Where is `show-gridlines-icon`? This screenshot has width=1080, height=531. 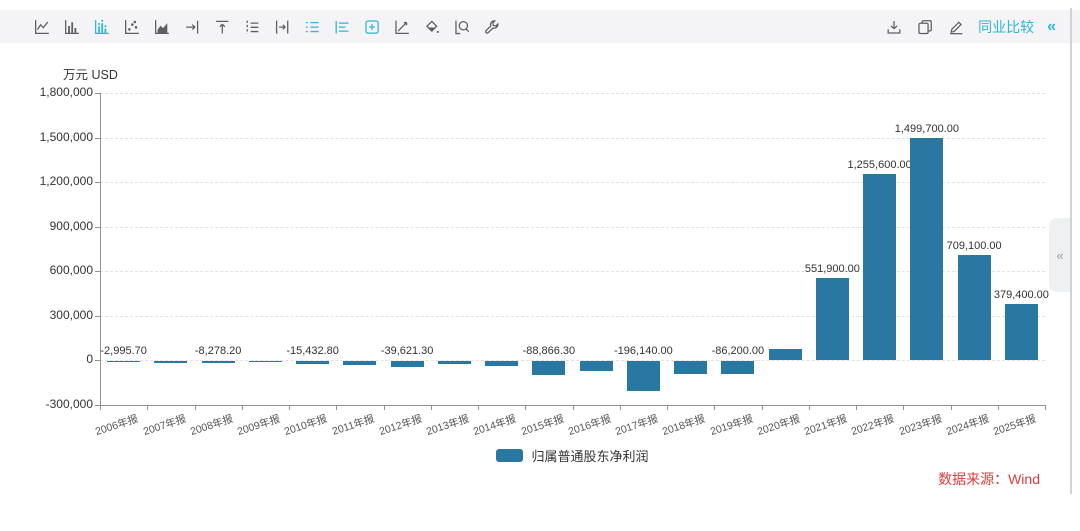 show-gridlines-icon is located at coordinates (342, 27).